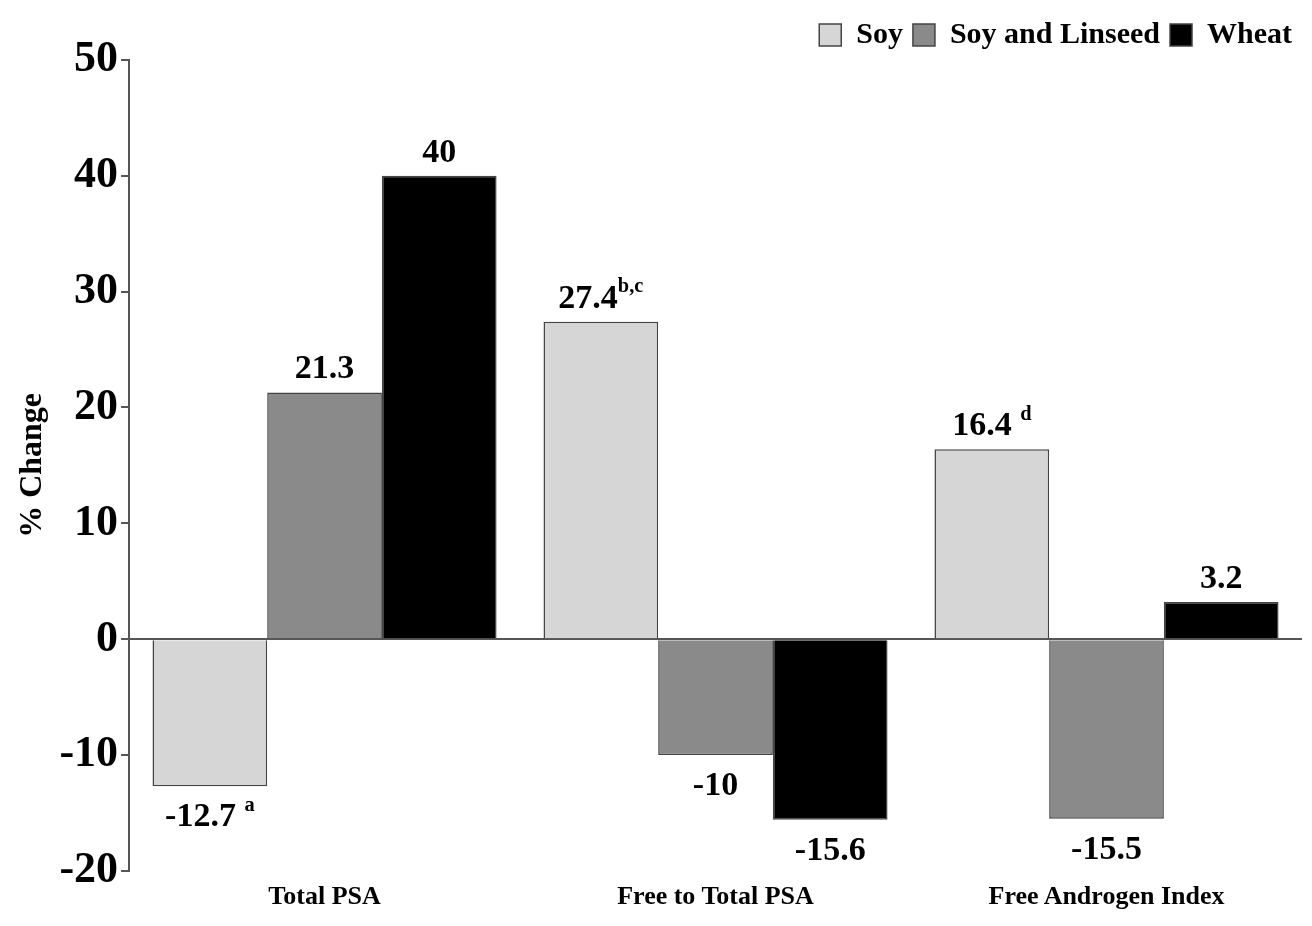 The image size is (1312, 926). What do you see at coordinates (439, 150) in the screenshot?
I see `data-label: 40` at bounding box center [439, 150].